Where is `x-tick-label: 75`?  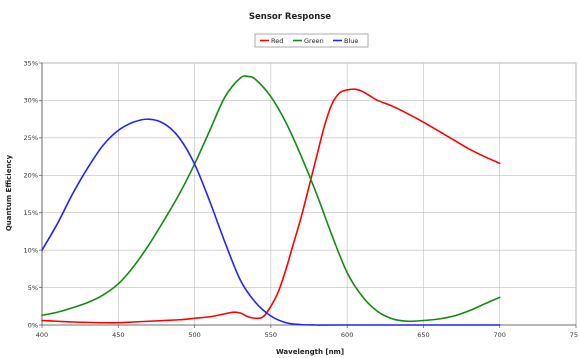
x-tick-label: 75 is located at coordinates (574, 335).